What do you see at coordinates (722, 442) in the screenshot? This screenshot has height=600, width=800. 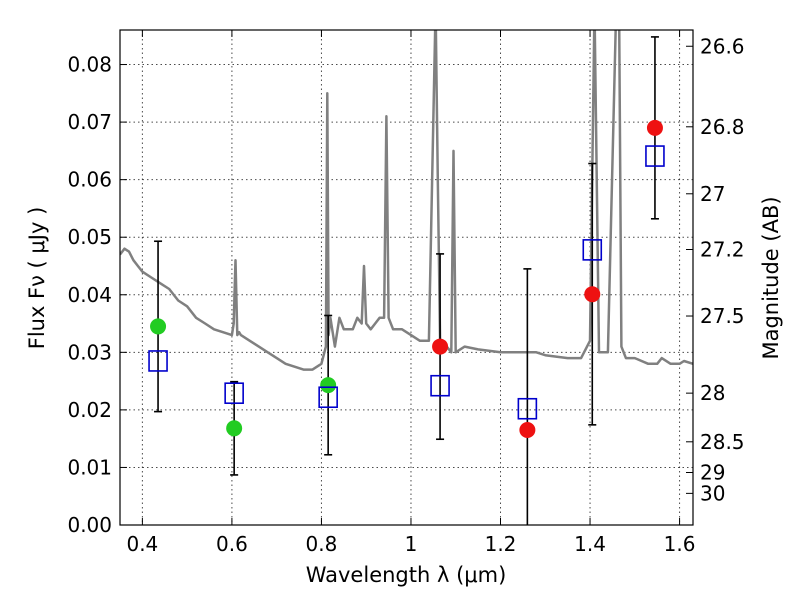 I see `right-tick-label: 28.5` at bounding box center [722, 442].